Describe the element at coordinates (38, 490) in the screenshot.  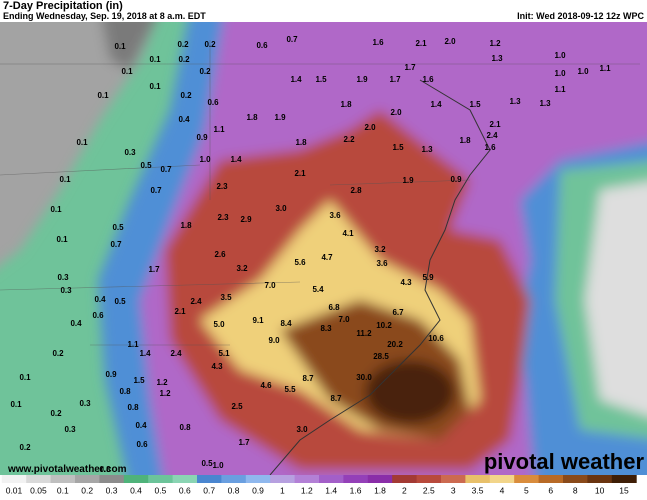
I see `colorbar-label: 0.05` at that location.